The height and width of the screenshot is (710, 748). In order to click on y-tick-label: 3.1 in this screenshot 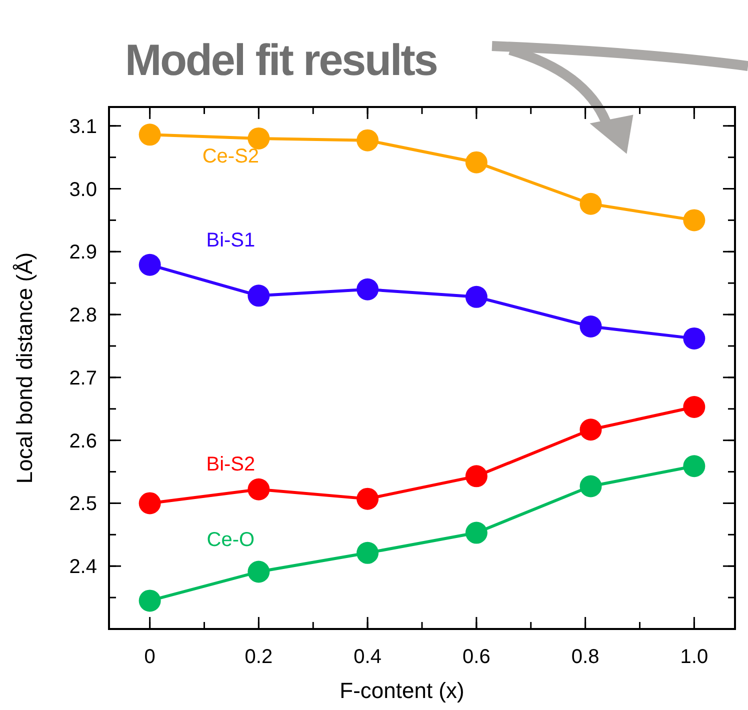, I will do `click(83, 127)`.